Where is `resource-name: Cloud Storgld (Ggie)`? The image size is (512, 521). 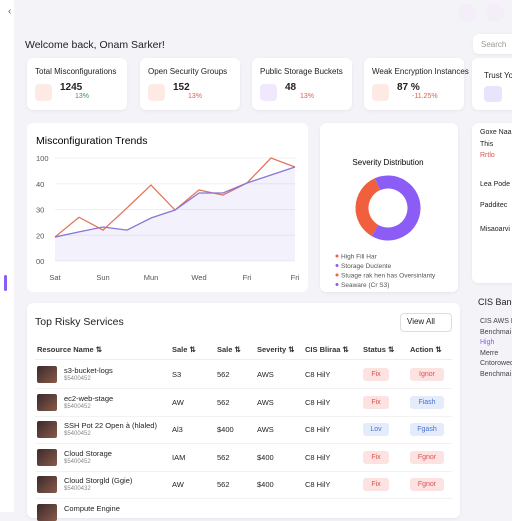
resource-name: Cloud Storgld (Ggie) is located at coordinates (98, 480).